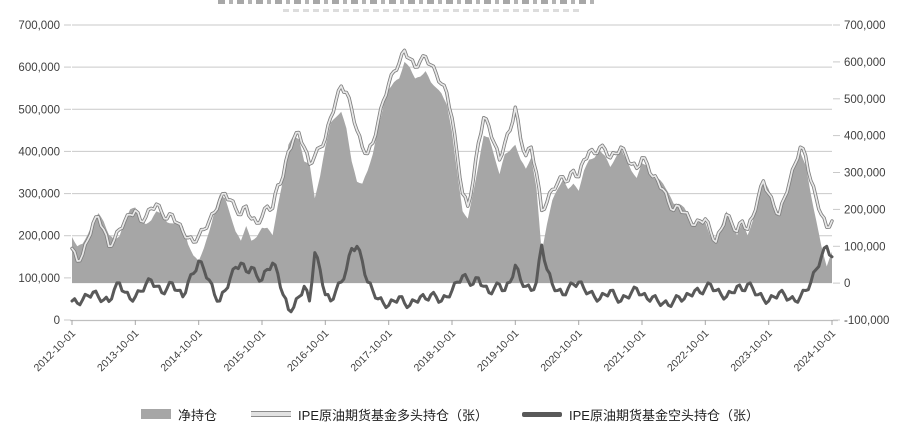  I want to click on y-axis-label-left: 600,000, so click(39, 68).